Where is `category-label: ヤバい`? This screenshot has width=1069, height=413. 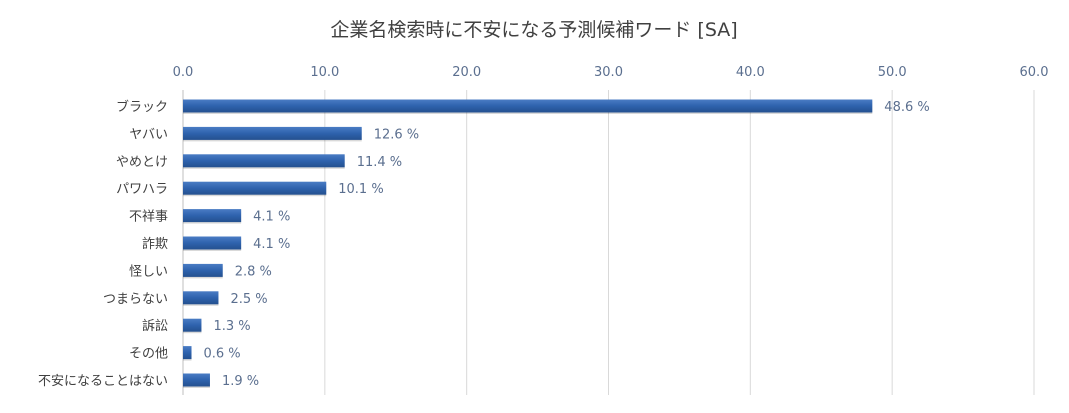
category-label: ヤバい is located at coordinates (148, 134).